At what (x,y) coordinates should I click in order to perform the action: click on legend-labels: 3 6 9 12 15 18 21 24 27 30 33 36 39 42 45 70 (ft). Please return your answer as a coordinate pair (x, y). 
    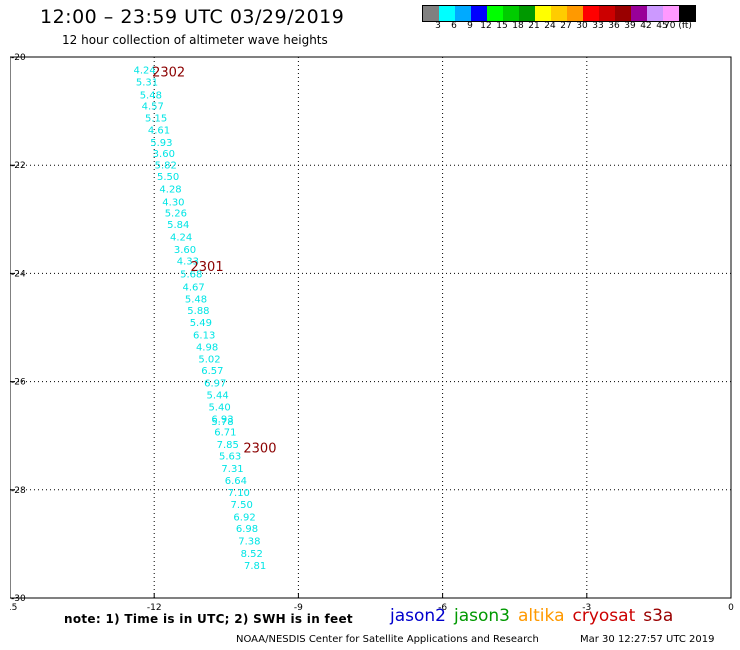
    Looking at the image, I should click on (581, 27).